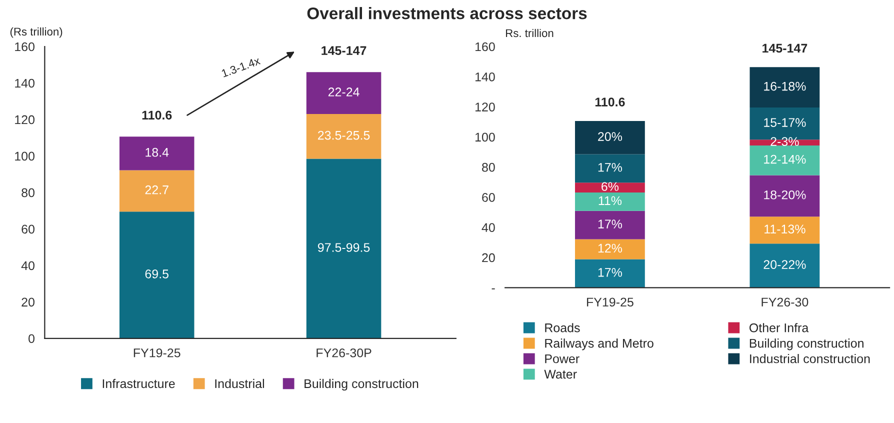 The width and height of the screenshot is (894, 423). What do you see at coordinates (530, 33) in the screenshot?
I see `y-axis-title: Rs. trillion` at bounding box center [530, 33].